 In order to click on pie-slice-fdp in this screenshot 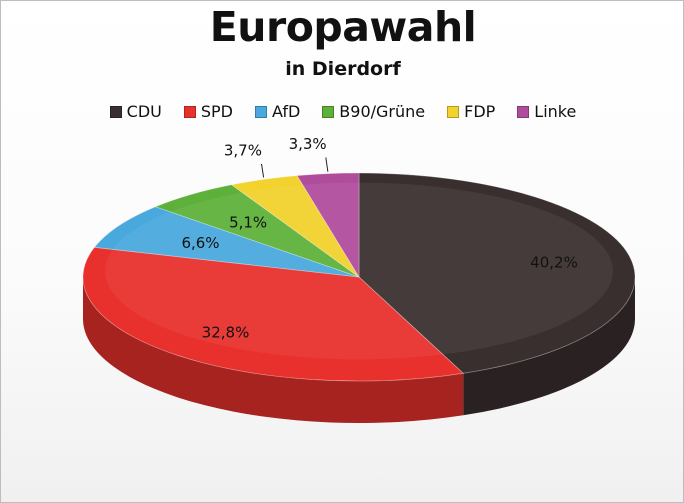, I will do `click(295, 226)`.